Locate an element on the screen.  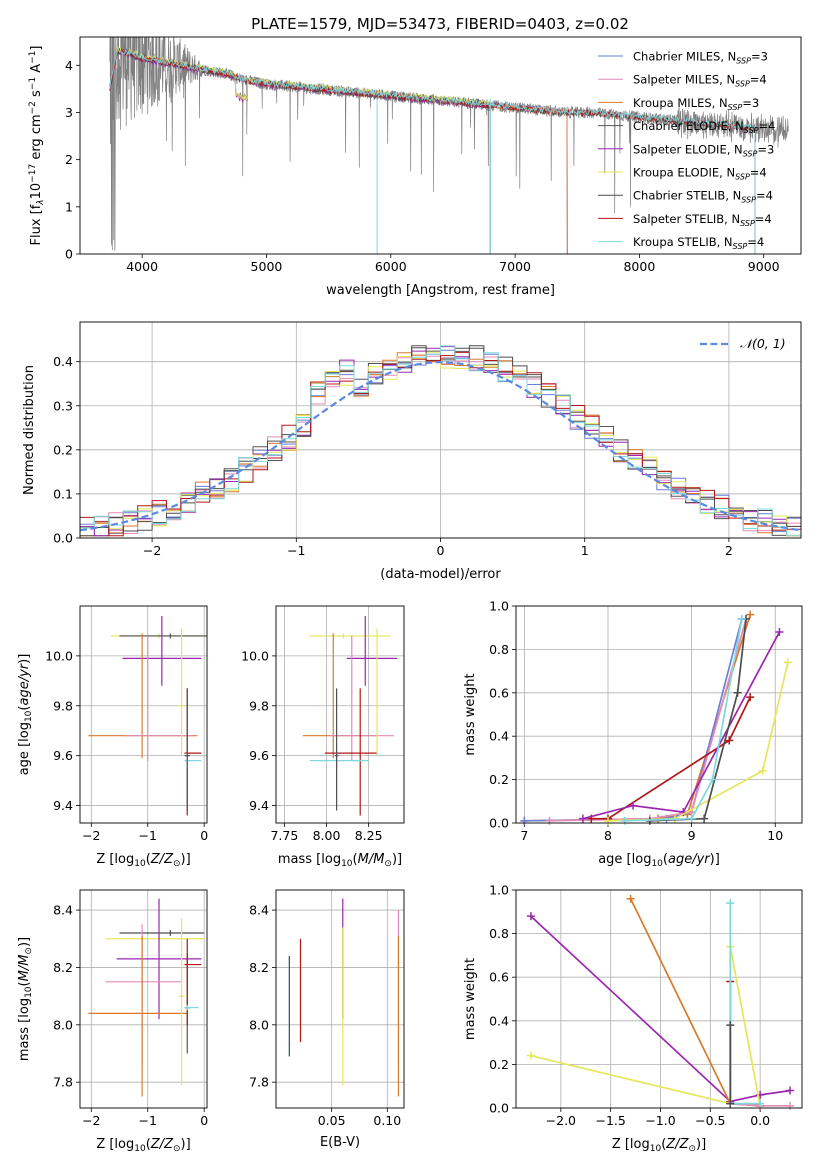
y-tick-label: 8.0 is located at coordinates (259, 1024).